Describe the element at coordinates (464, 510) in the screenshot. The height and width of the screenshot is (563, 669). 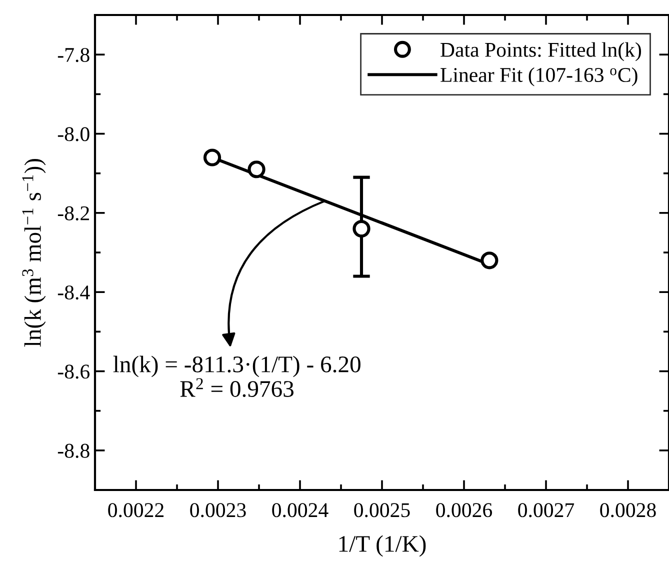
I see `x-tick-label: 0.0026` at that location.